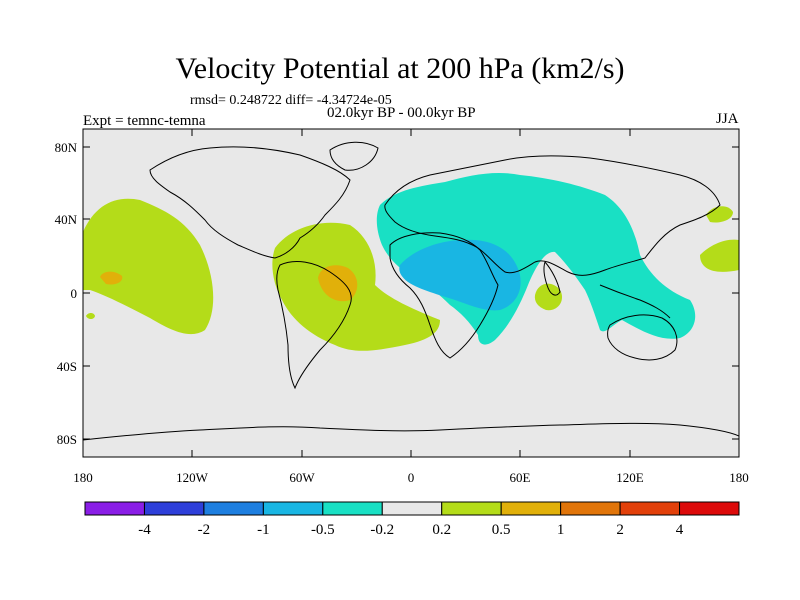 The image size is (800, 600). I want to click on coast-eurasia, so click(552, 215).